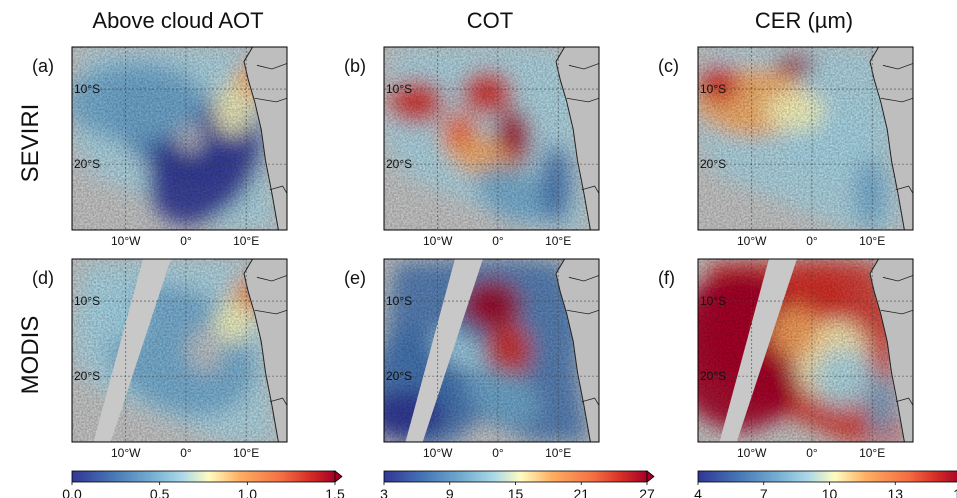 This screenshot has width=957, height=498. What do you see at coordinates (764, 492) in the screenshot?
I see `colorbar-tick-label: 7` at bounding box center [764, 492].